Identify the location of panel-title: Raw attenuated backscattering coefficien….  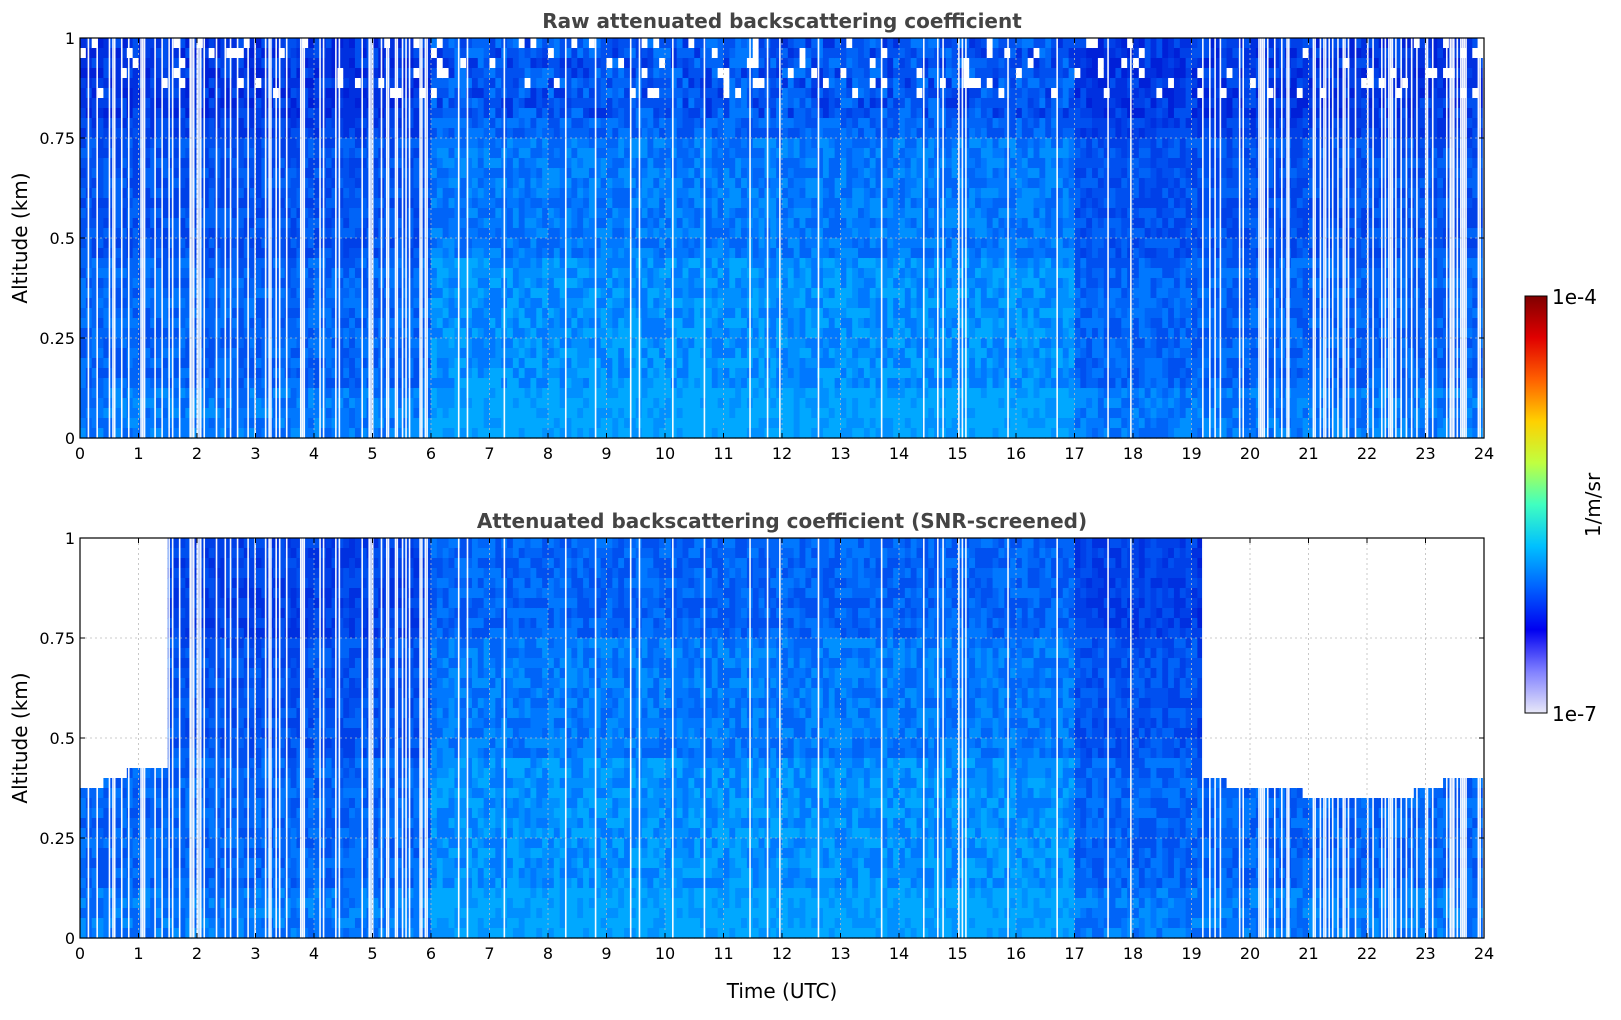
(782, 21).